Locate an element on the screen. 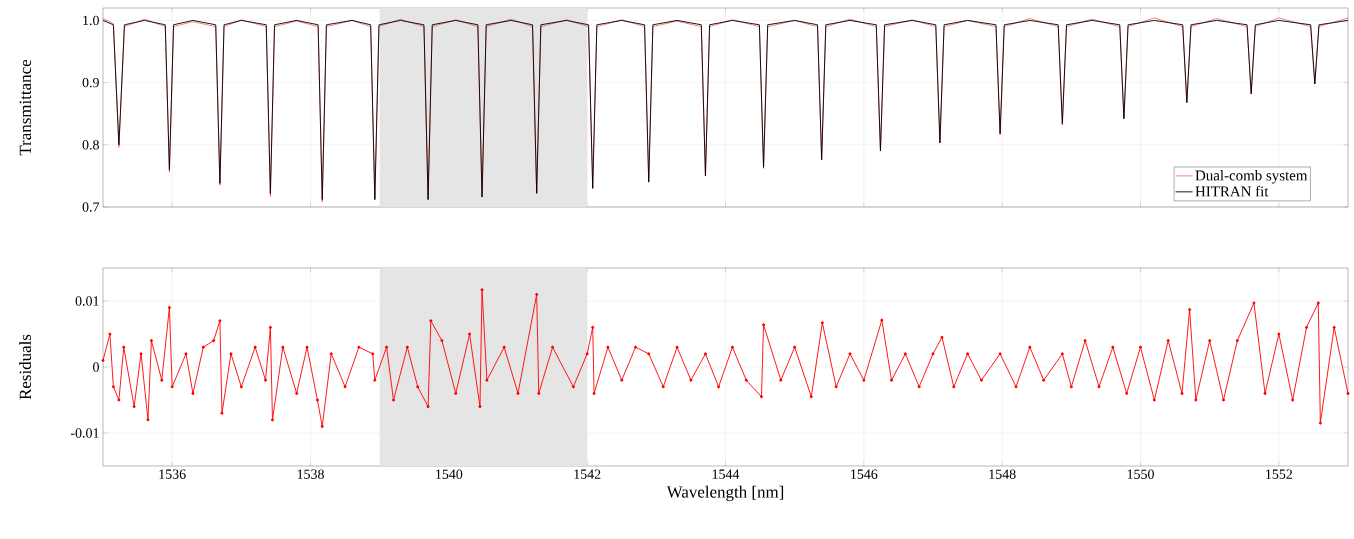  y-tick-label: 0.9 is located at coordinates (90, 82).